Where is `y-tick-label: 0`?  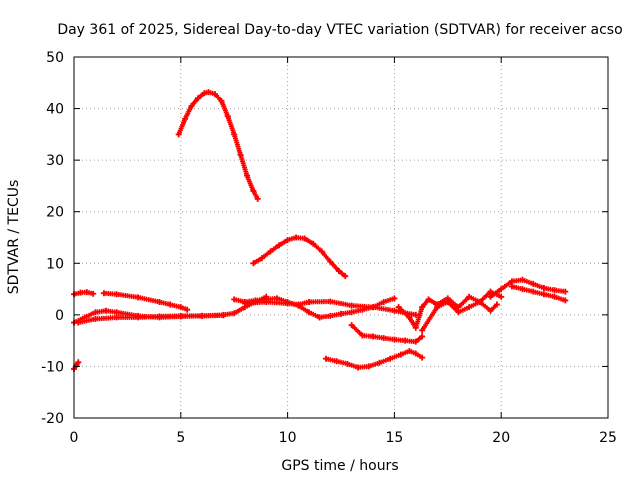
y-tick-label: 0 is located at coordinates (59, 316).